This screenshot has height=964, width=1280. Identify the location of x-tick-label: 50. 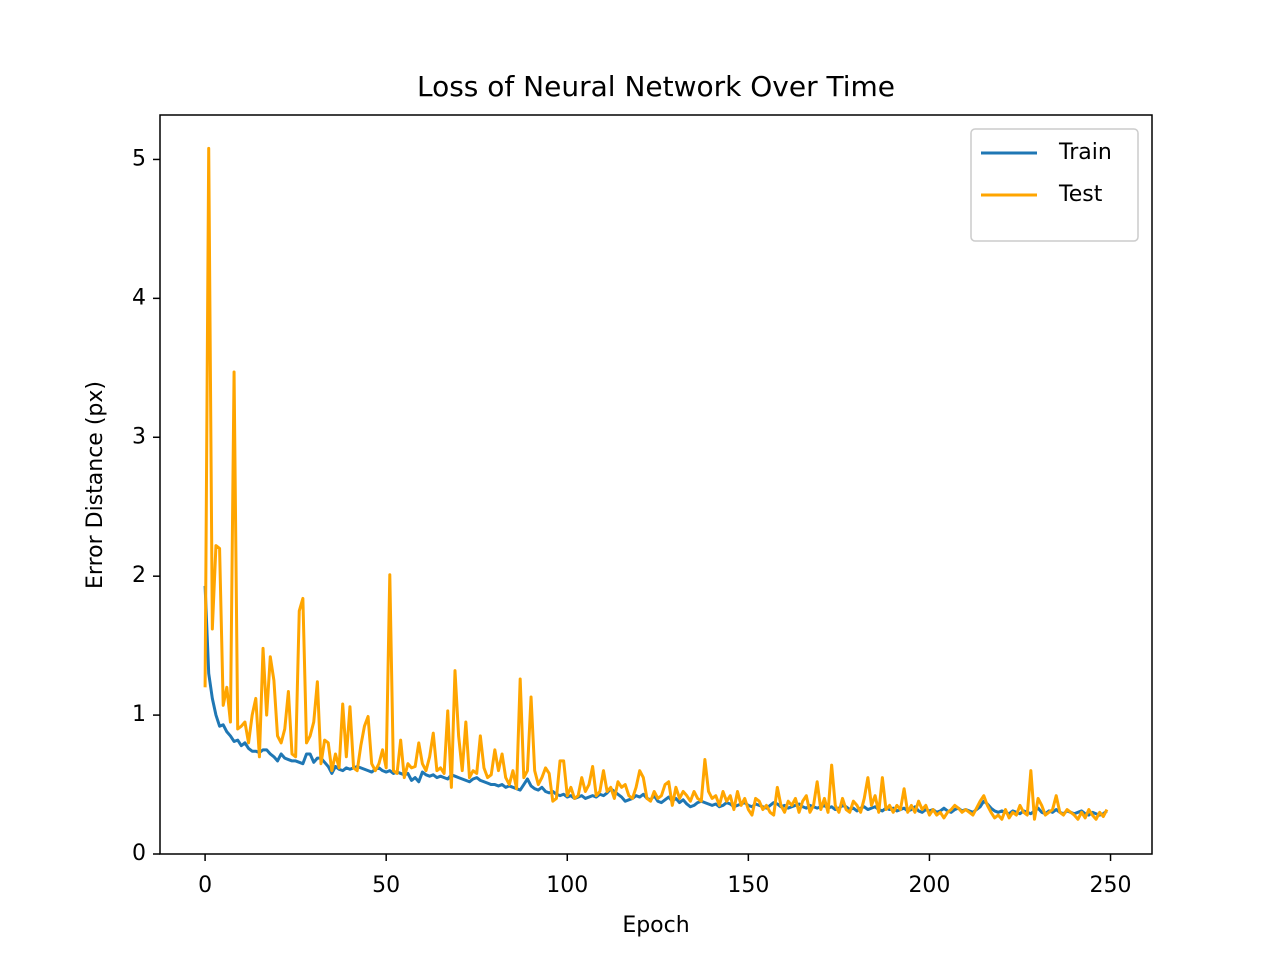
(386, 885).